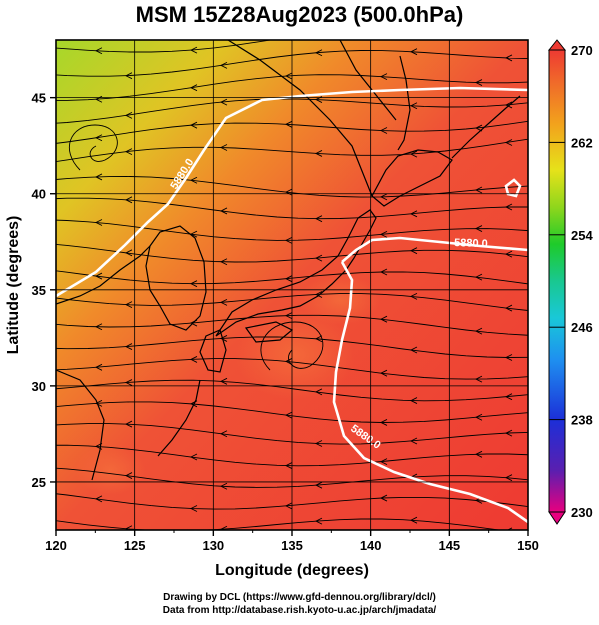 The width and height of the screenshot is (599, 625). Describe the element at coordinates (213, 545) in the screenshot. I see `x-tick-label: 130` at that location.